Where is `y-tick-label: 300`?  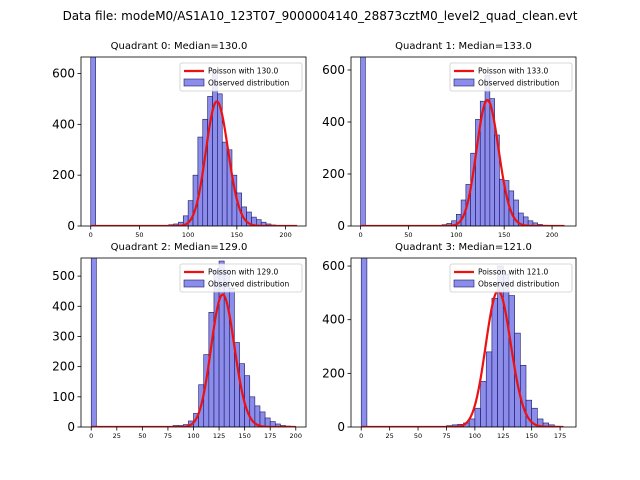
y-tick-label: 300 is located at coordinates (63, 336).